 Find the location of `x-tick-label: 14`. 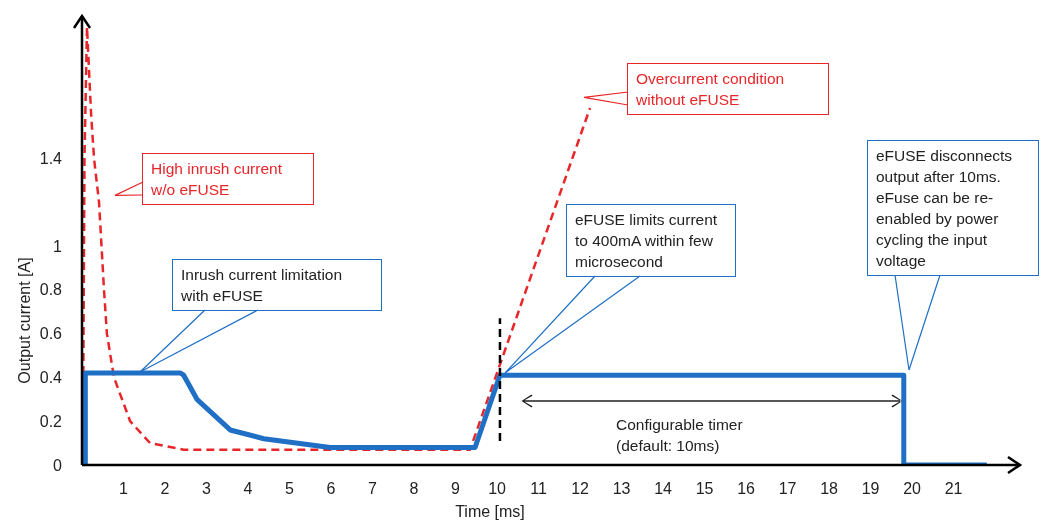

x-tick-label: 14 is located at coordinates (663, 489).